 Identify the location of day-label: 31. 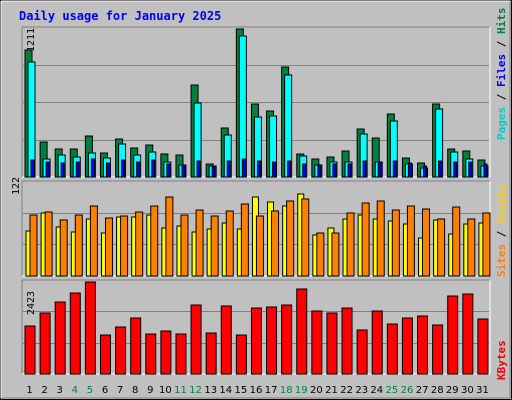
(482, 390).